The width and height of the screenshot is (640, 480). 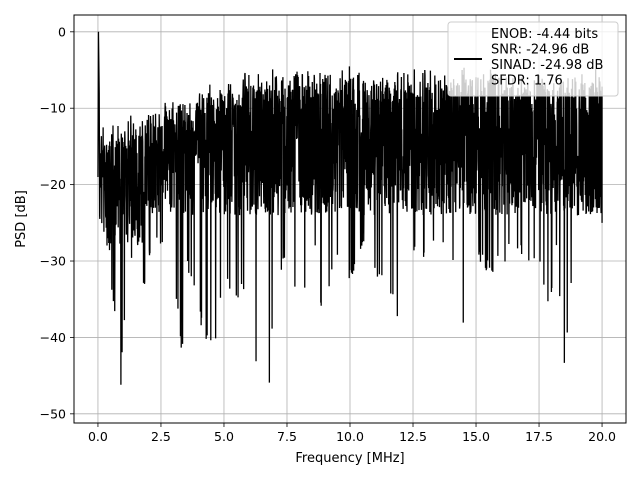 What do you see at coordinates (62, 31) in the screenshot?
I see `y-tick-label: 0` at bounding box center [62, 31].